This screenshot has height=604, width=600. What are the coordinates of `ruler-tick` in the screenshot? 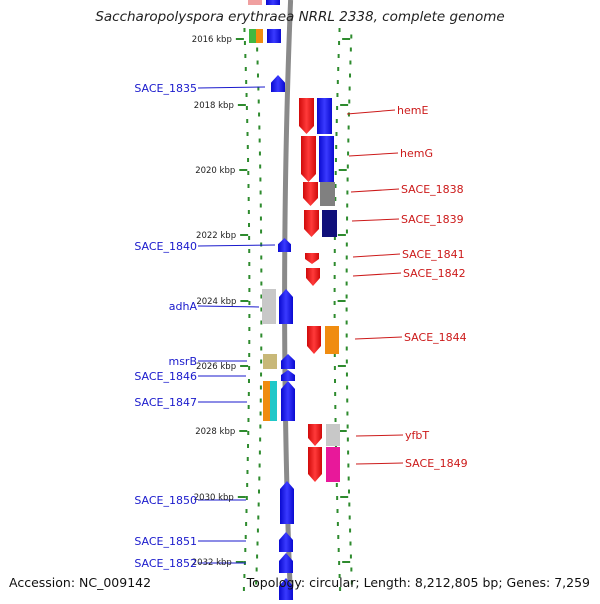 It's located at (243, 431).